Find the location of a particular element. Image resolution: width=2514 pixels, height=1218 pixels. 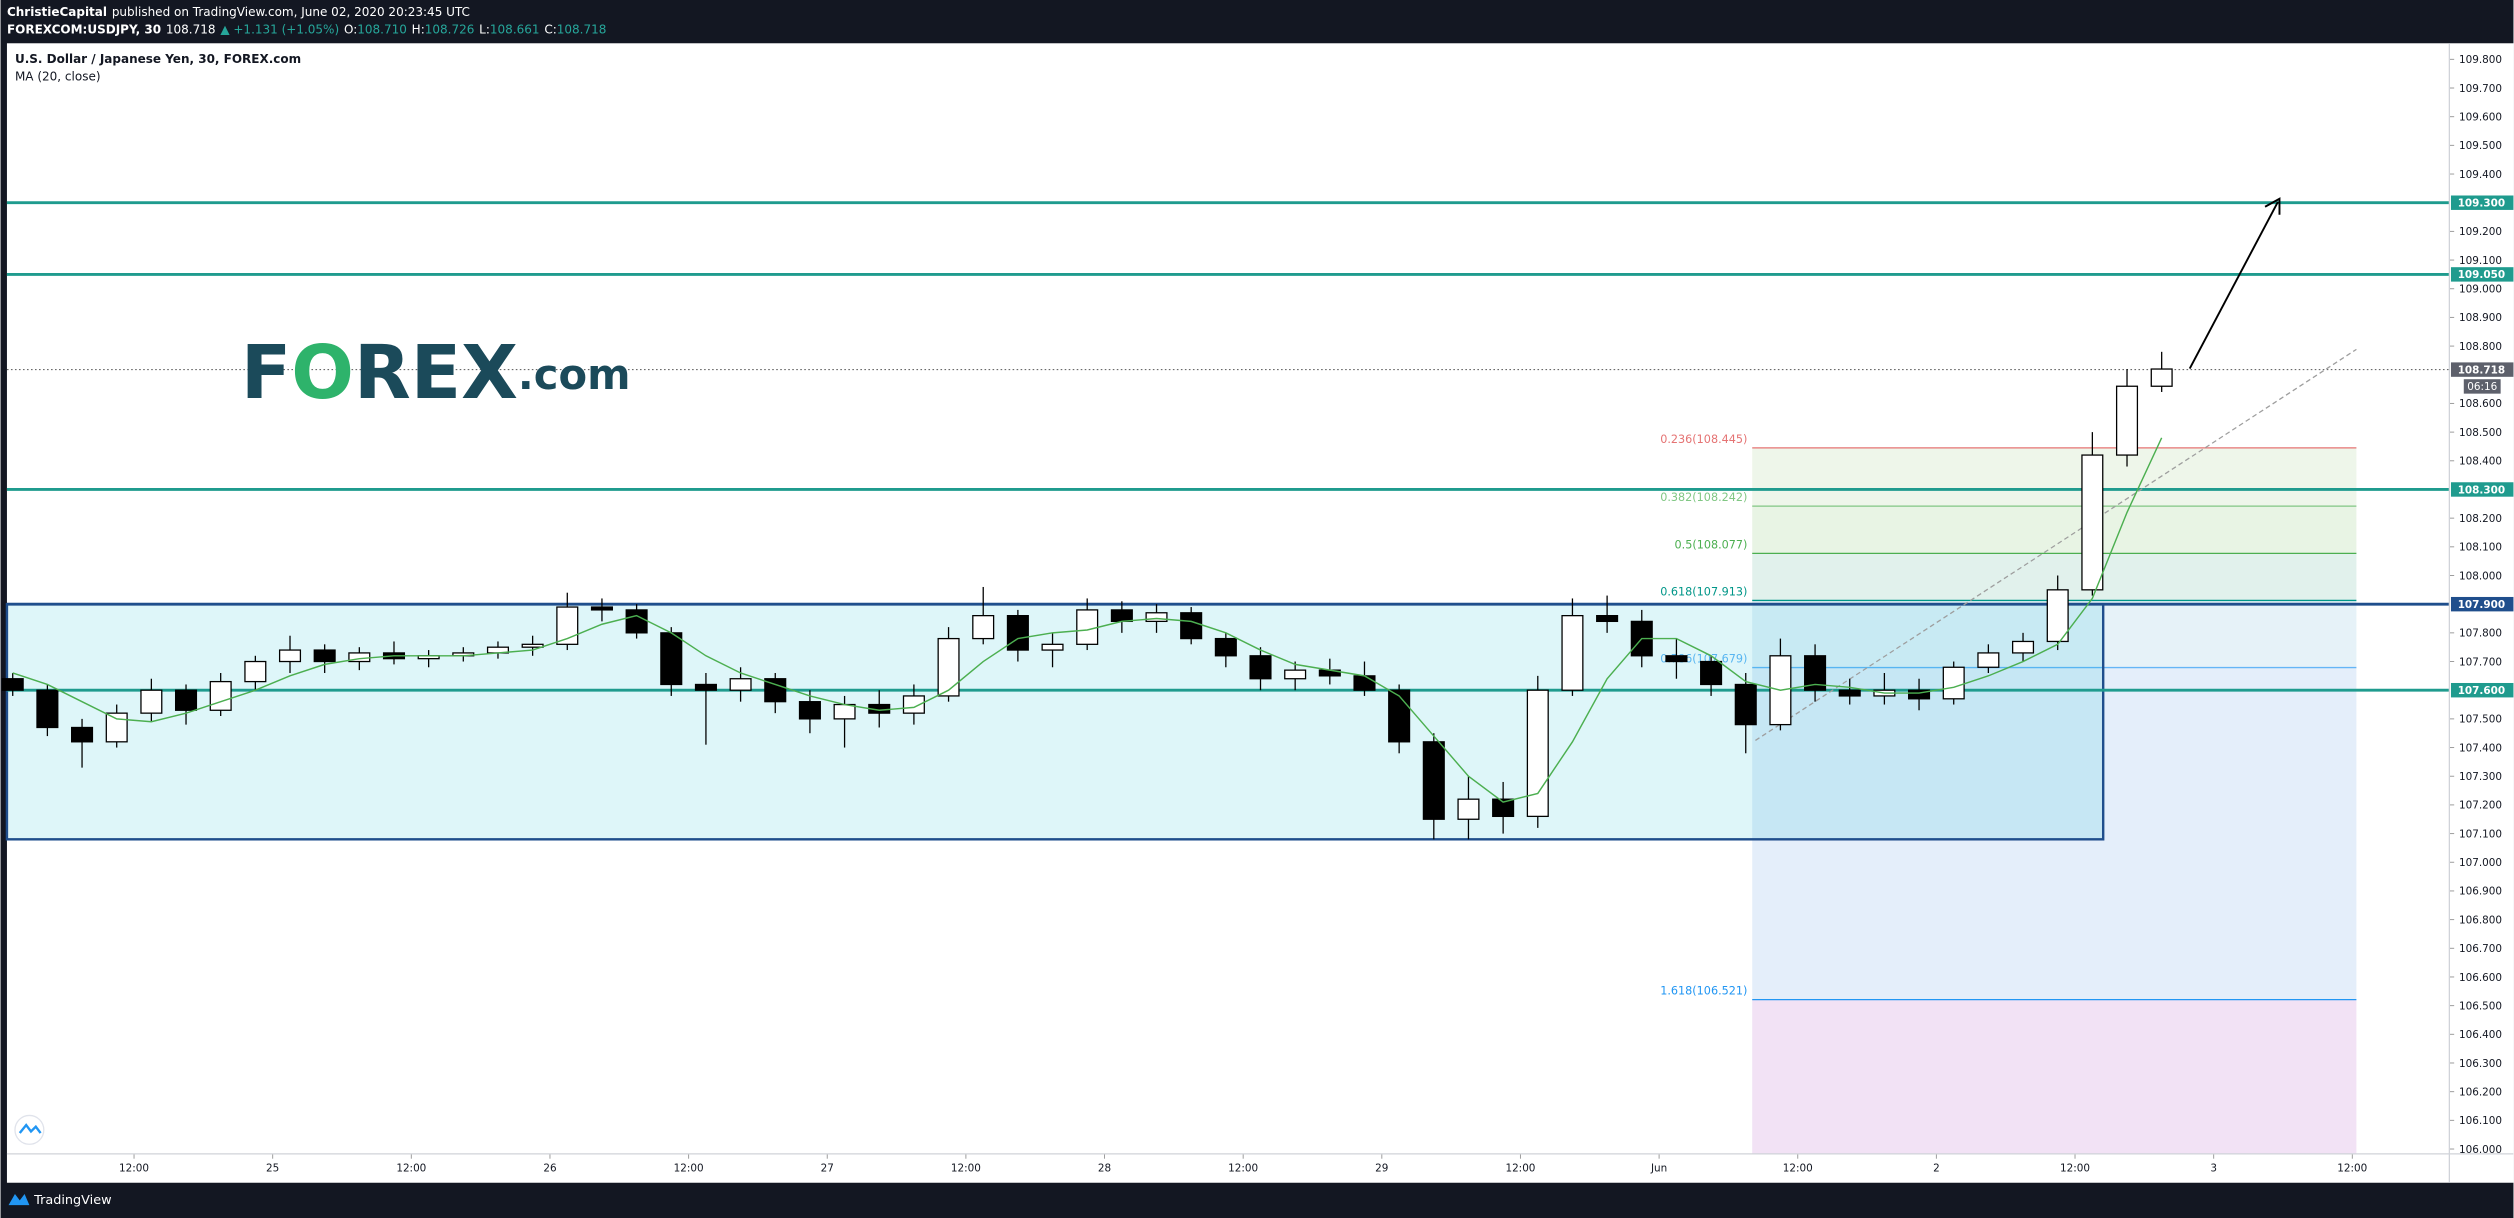

ohlc-key: C: is located at coordinates (550, 29).